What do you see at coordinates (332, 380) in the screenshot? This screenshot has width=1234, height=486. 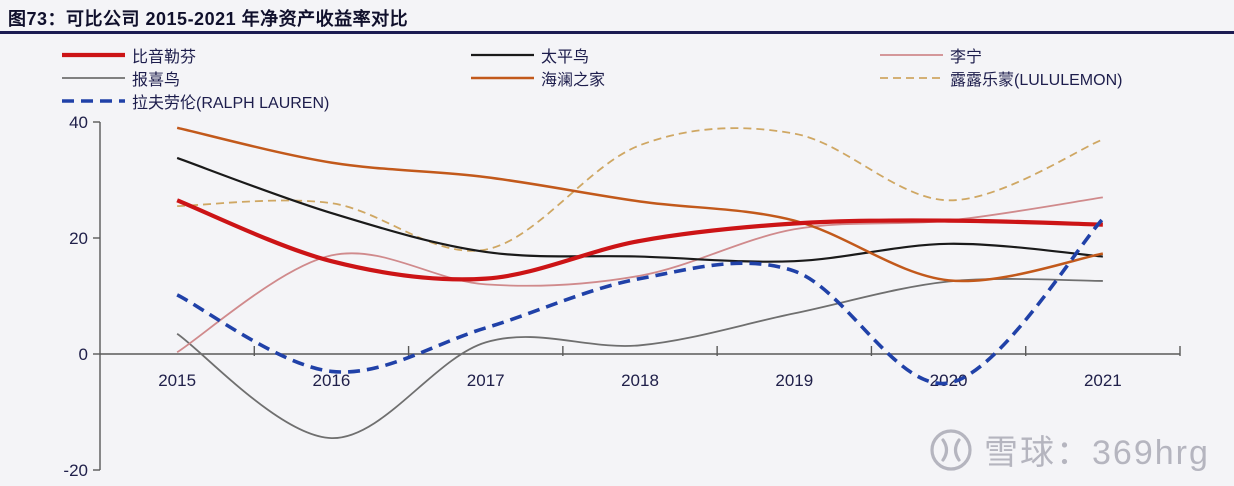 I see `x-axis-tick-label: 2016` at bounding box center [332, 380].